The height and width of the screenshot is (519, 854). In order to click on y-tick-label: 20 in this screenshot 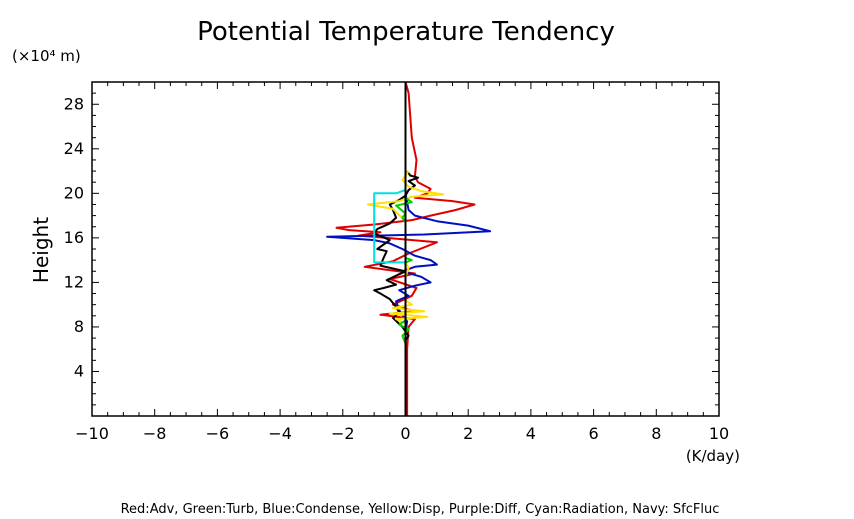, I will do `click(74, 192)`.